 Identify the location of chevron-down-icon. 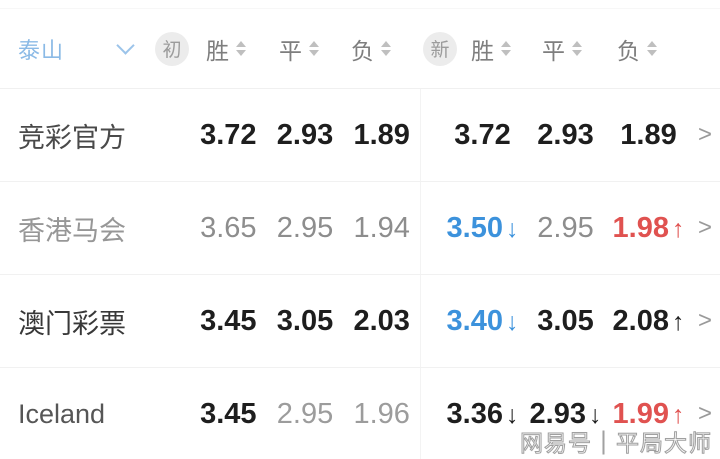
(125, 45).